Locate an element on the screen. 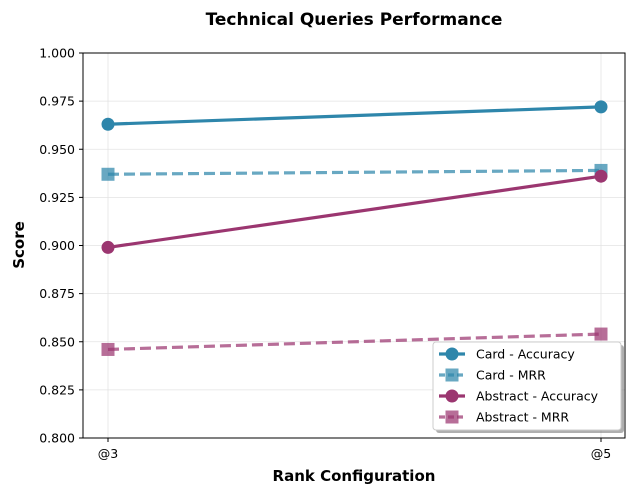  legend-entry: Abstract - Accuracy is located at coordinates (519, 396).